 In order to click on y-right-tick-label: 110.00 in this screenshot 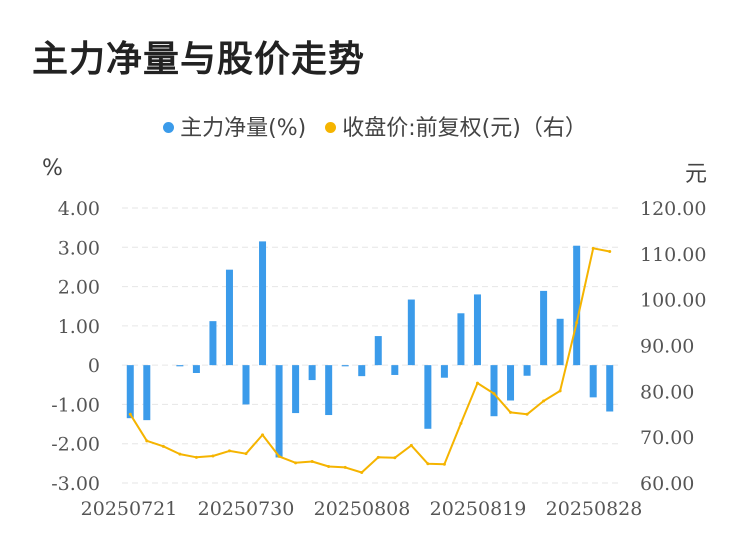, I will do `click(673, 255)`.